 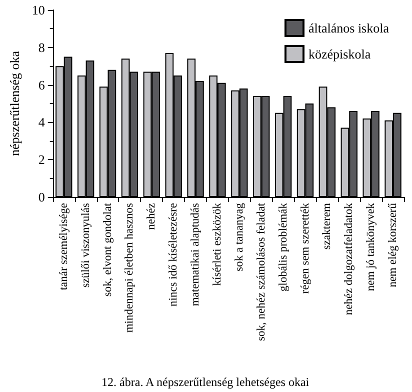 I want to click on y-tick-label: 8, so click(x=41, y=47).